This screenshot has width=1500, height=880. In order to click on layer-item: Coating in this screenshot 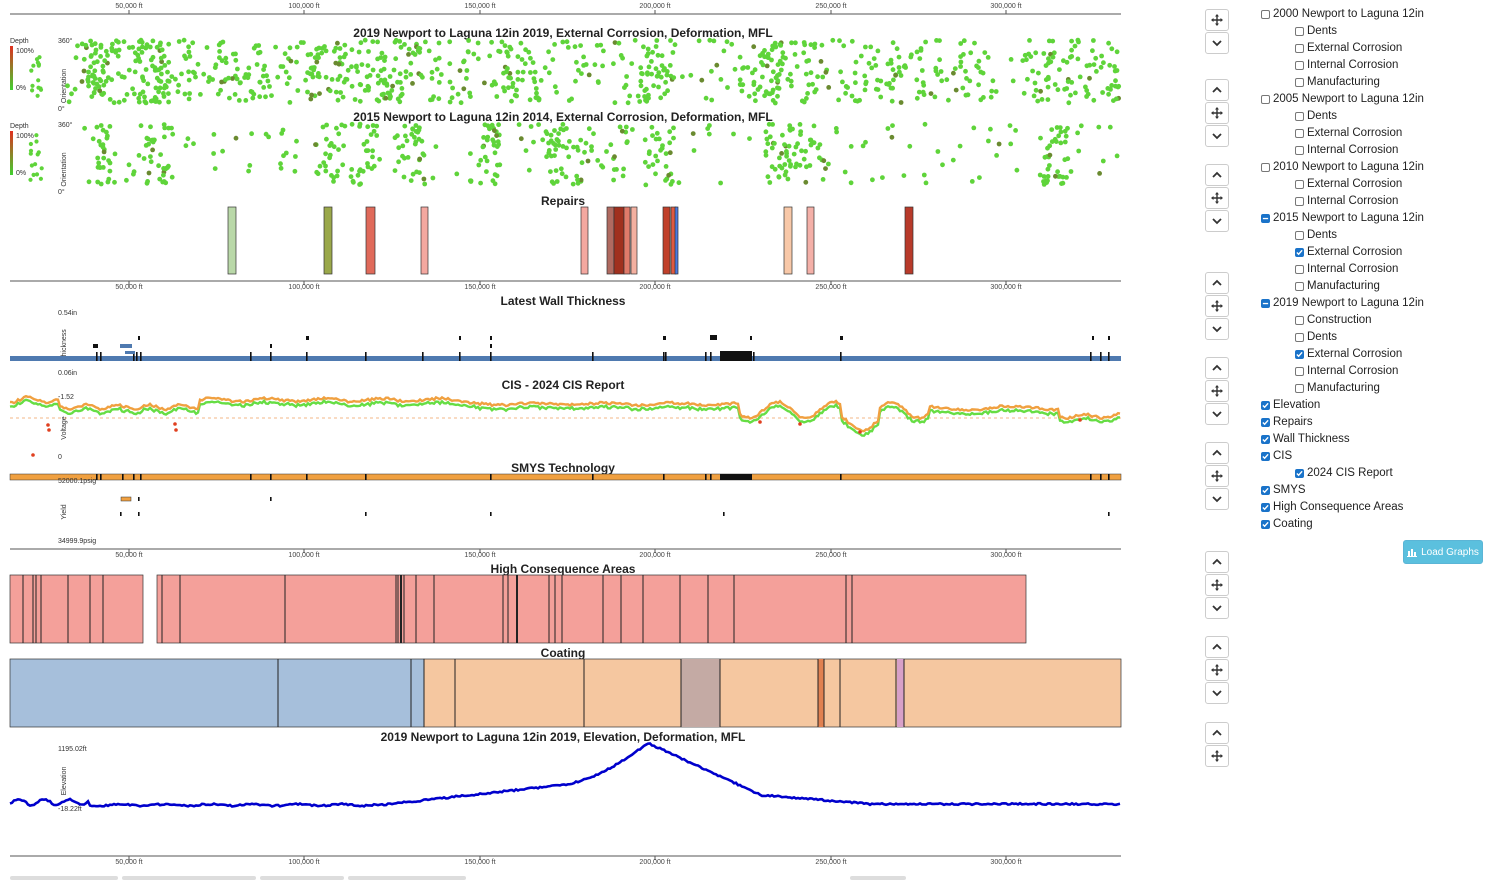, I will do `click(1342, 524)`.